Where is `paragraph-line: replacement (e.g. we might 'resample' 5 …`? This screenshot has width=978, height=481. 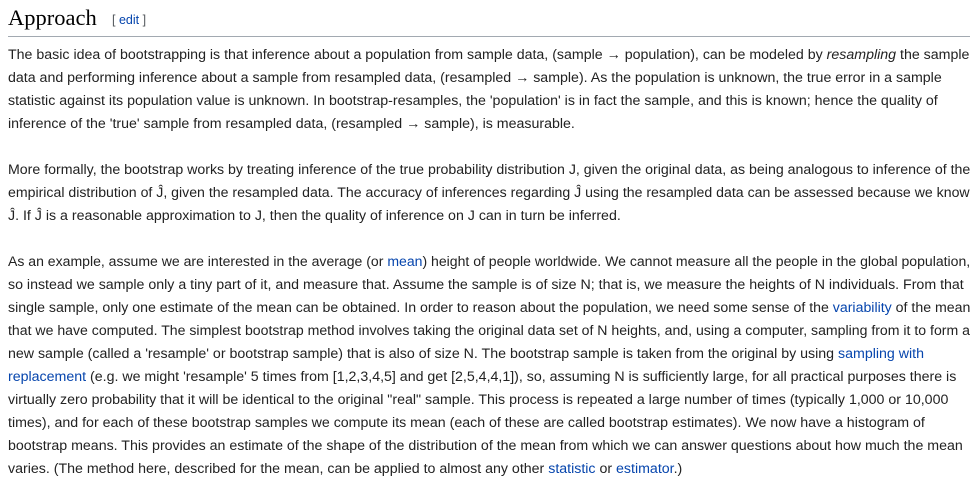
paragraph-line: replacement (e.g. we might 'resample' 5 … is located at coordinates (489, 377).